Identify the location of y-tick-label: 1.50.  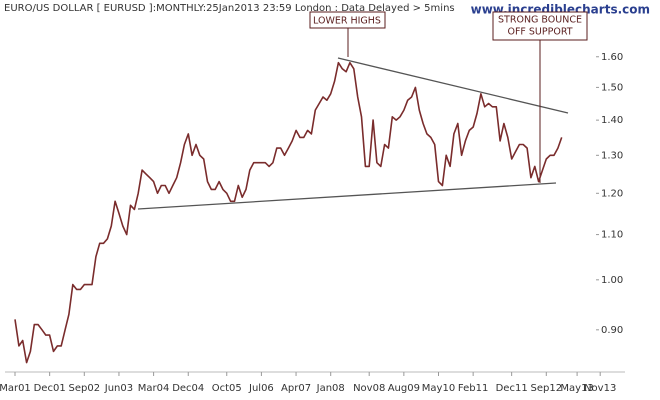
(612, 87).